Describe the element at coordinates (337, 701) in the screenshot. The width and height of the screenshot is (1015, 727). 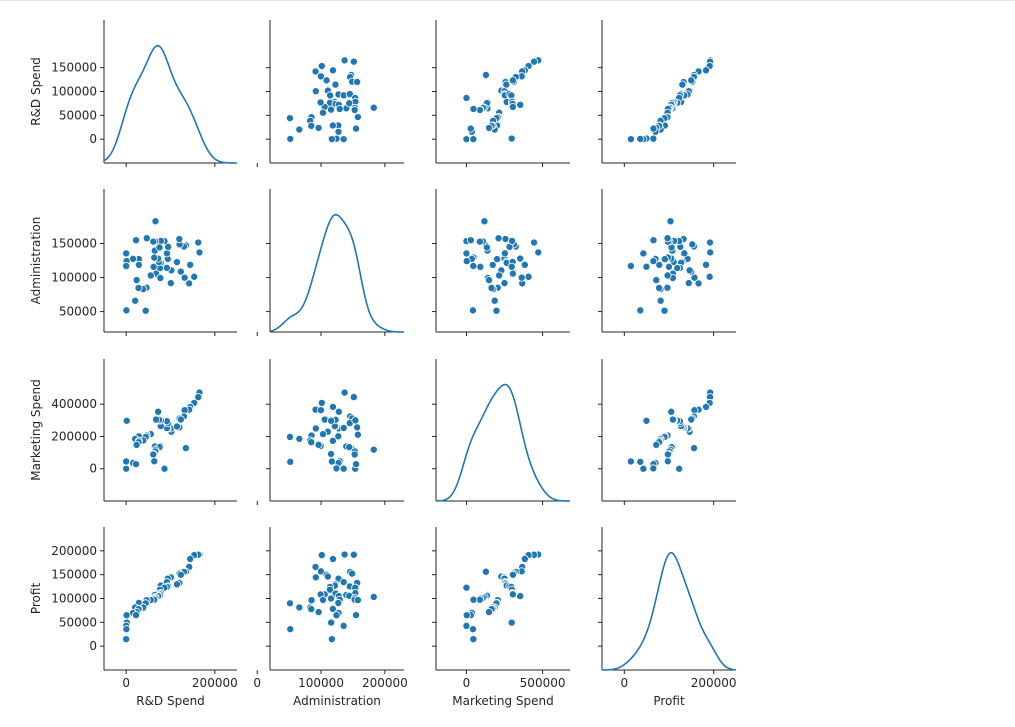
I see `x-axis-label-administration: Administration` at that location.